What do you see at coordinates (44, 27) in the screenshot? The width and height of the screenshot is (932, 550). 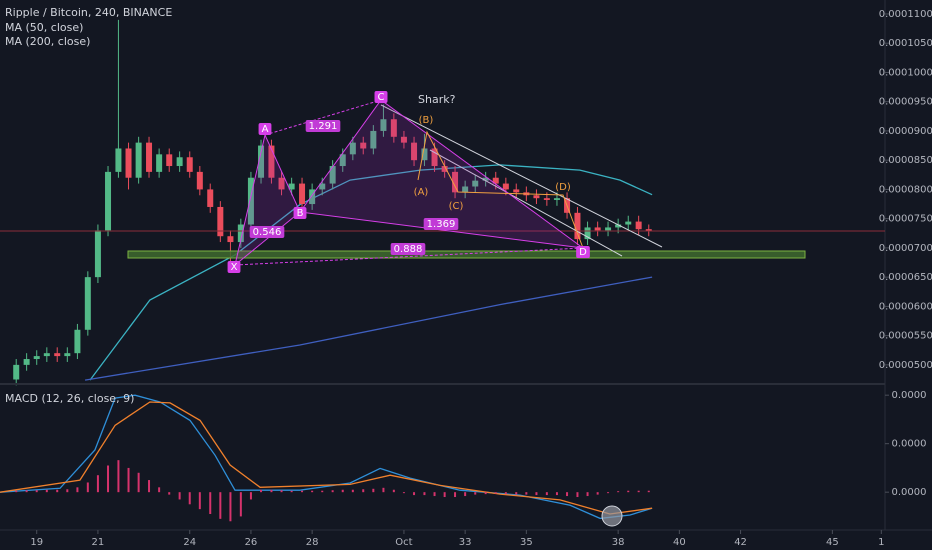 I see `legend-entry: MA (50, close)` at bounding box center [44, 27].